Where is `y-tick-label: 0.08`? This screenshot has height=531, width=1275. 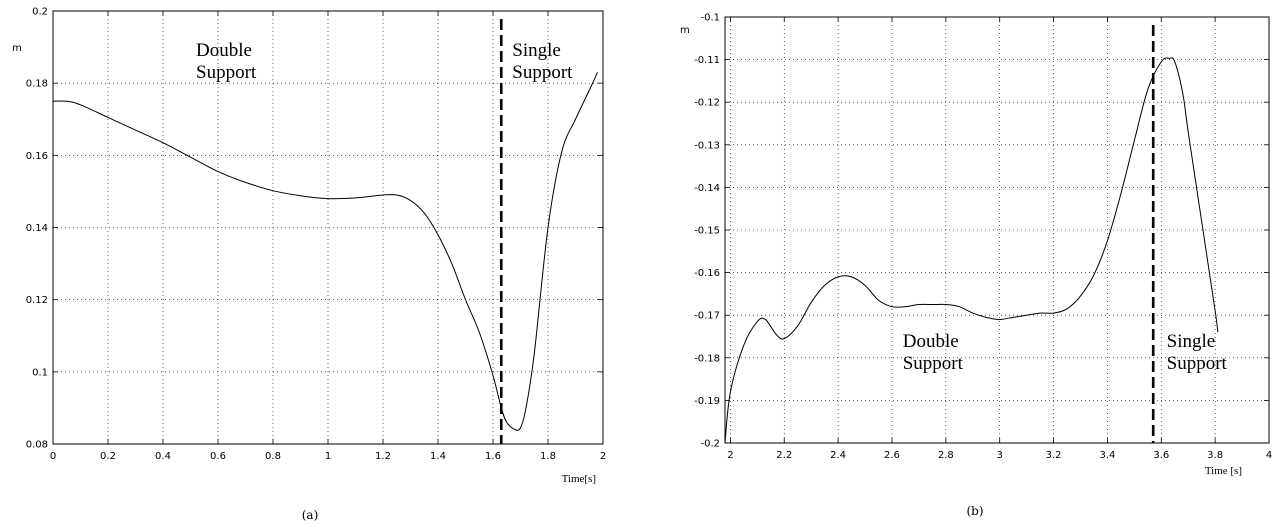
y-tick-label: 0.08 is located at coordinates (37, 445).